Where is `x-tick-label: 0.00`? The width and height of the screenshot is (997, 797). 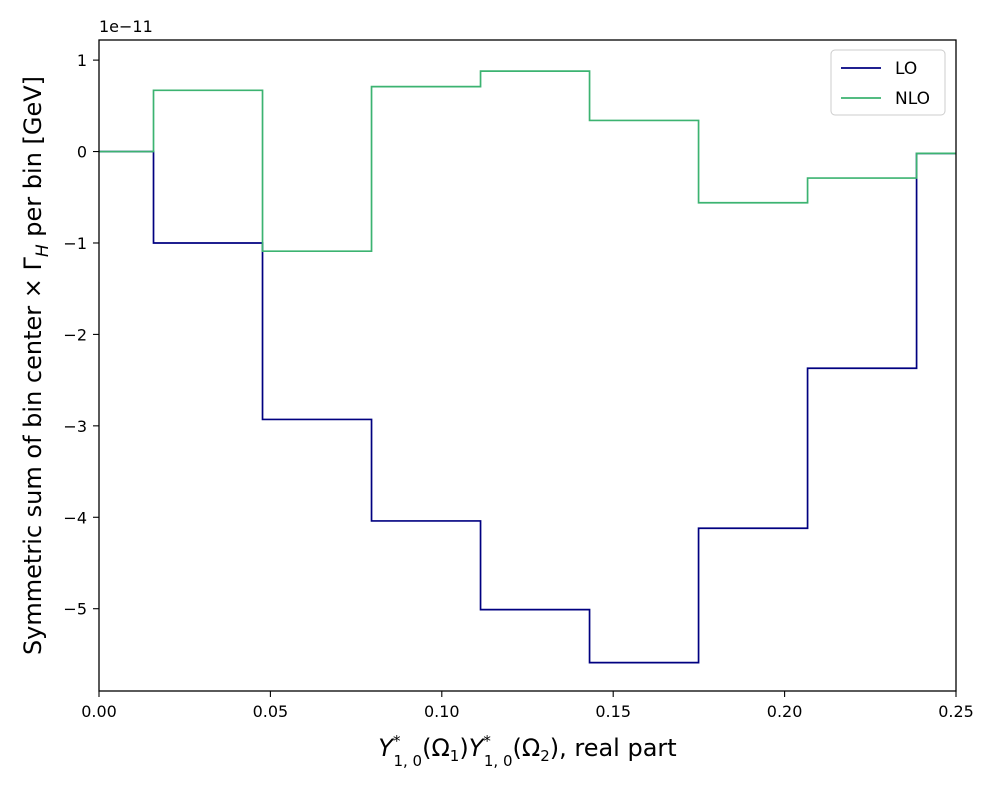
x-tick-label: 0.00 is located at coordinates (99, 711).